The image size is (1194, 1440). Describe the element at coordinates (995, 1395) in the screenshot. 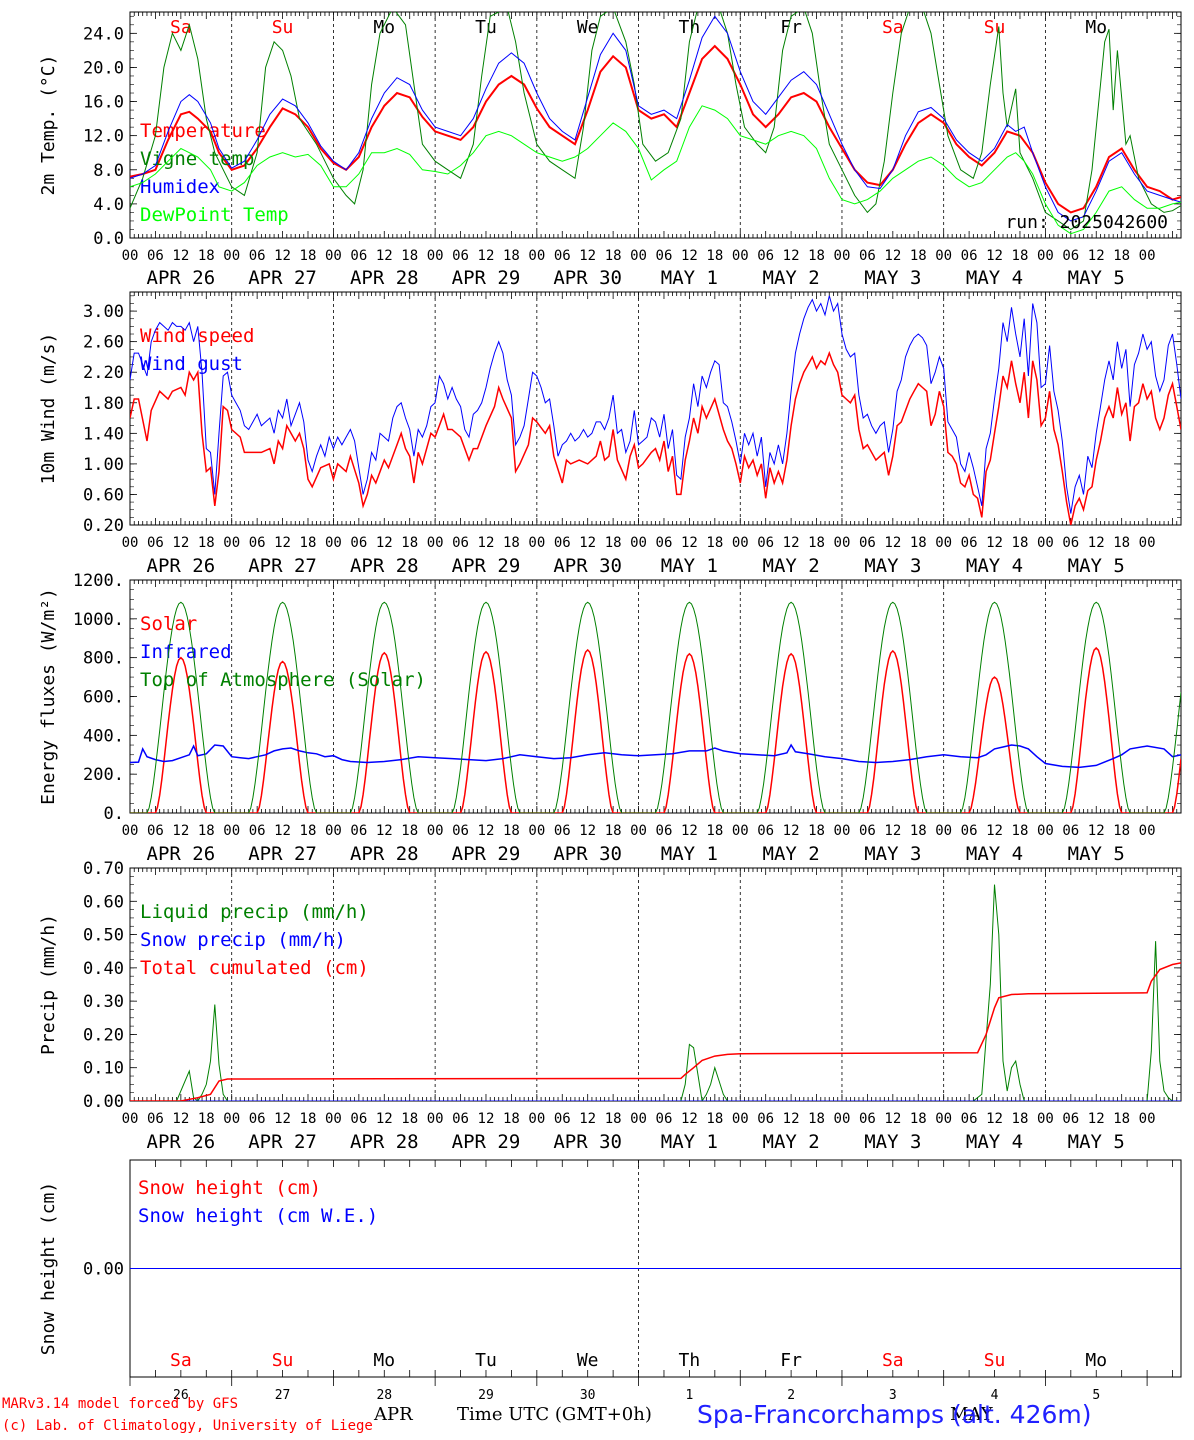

I see `day-number-label: 4` at that location.